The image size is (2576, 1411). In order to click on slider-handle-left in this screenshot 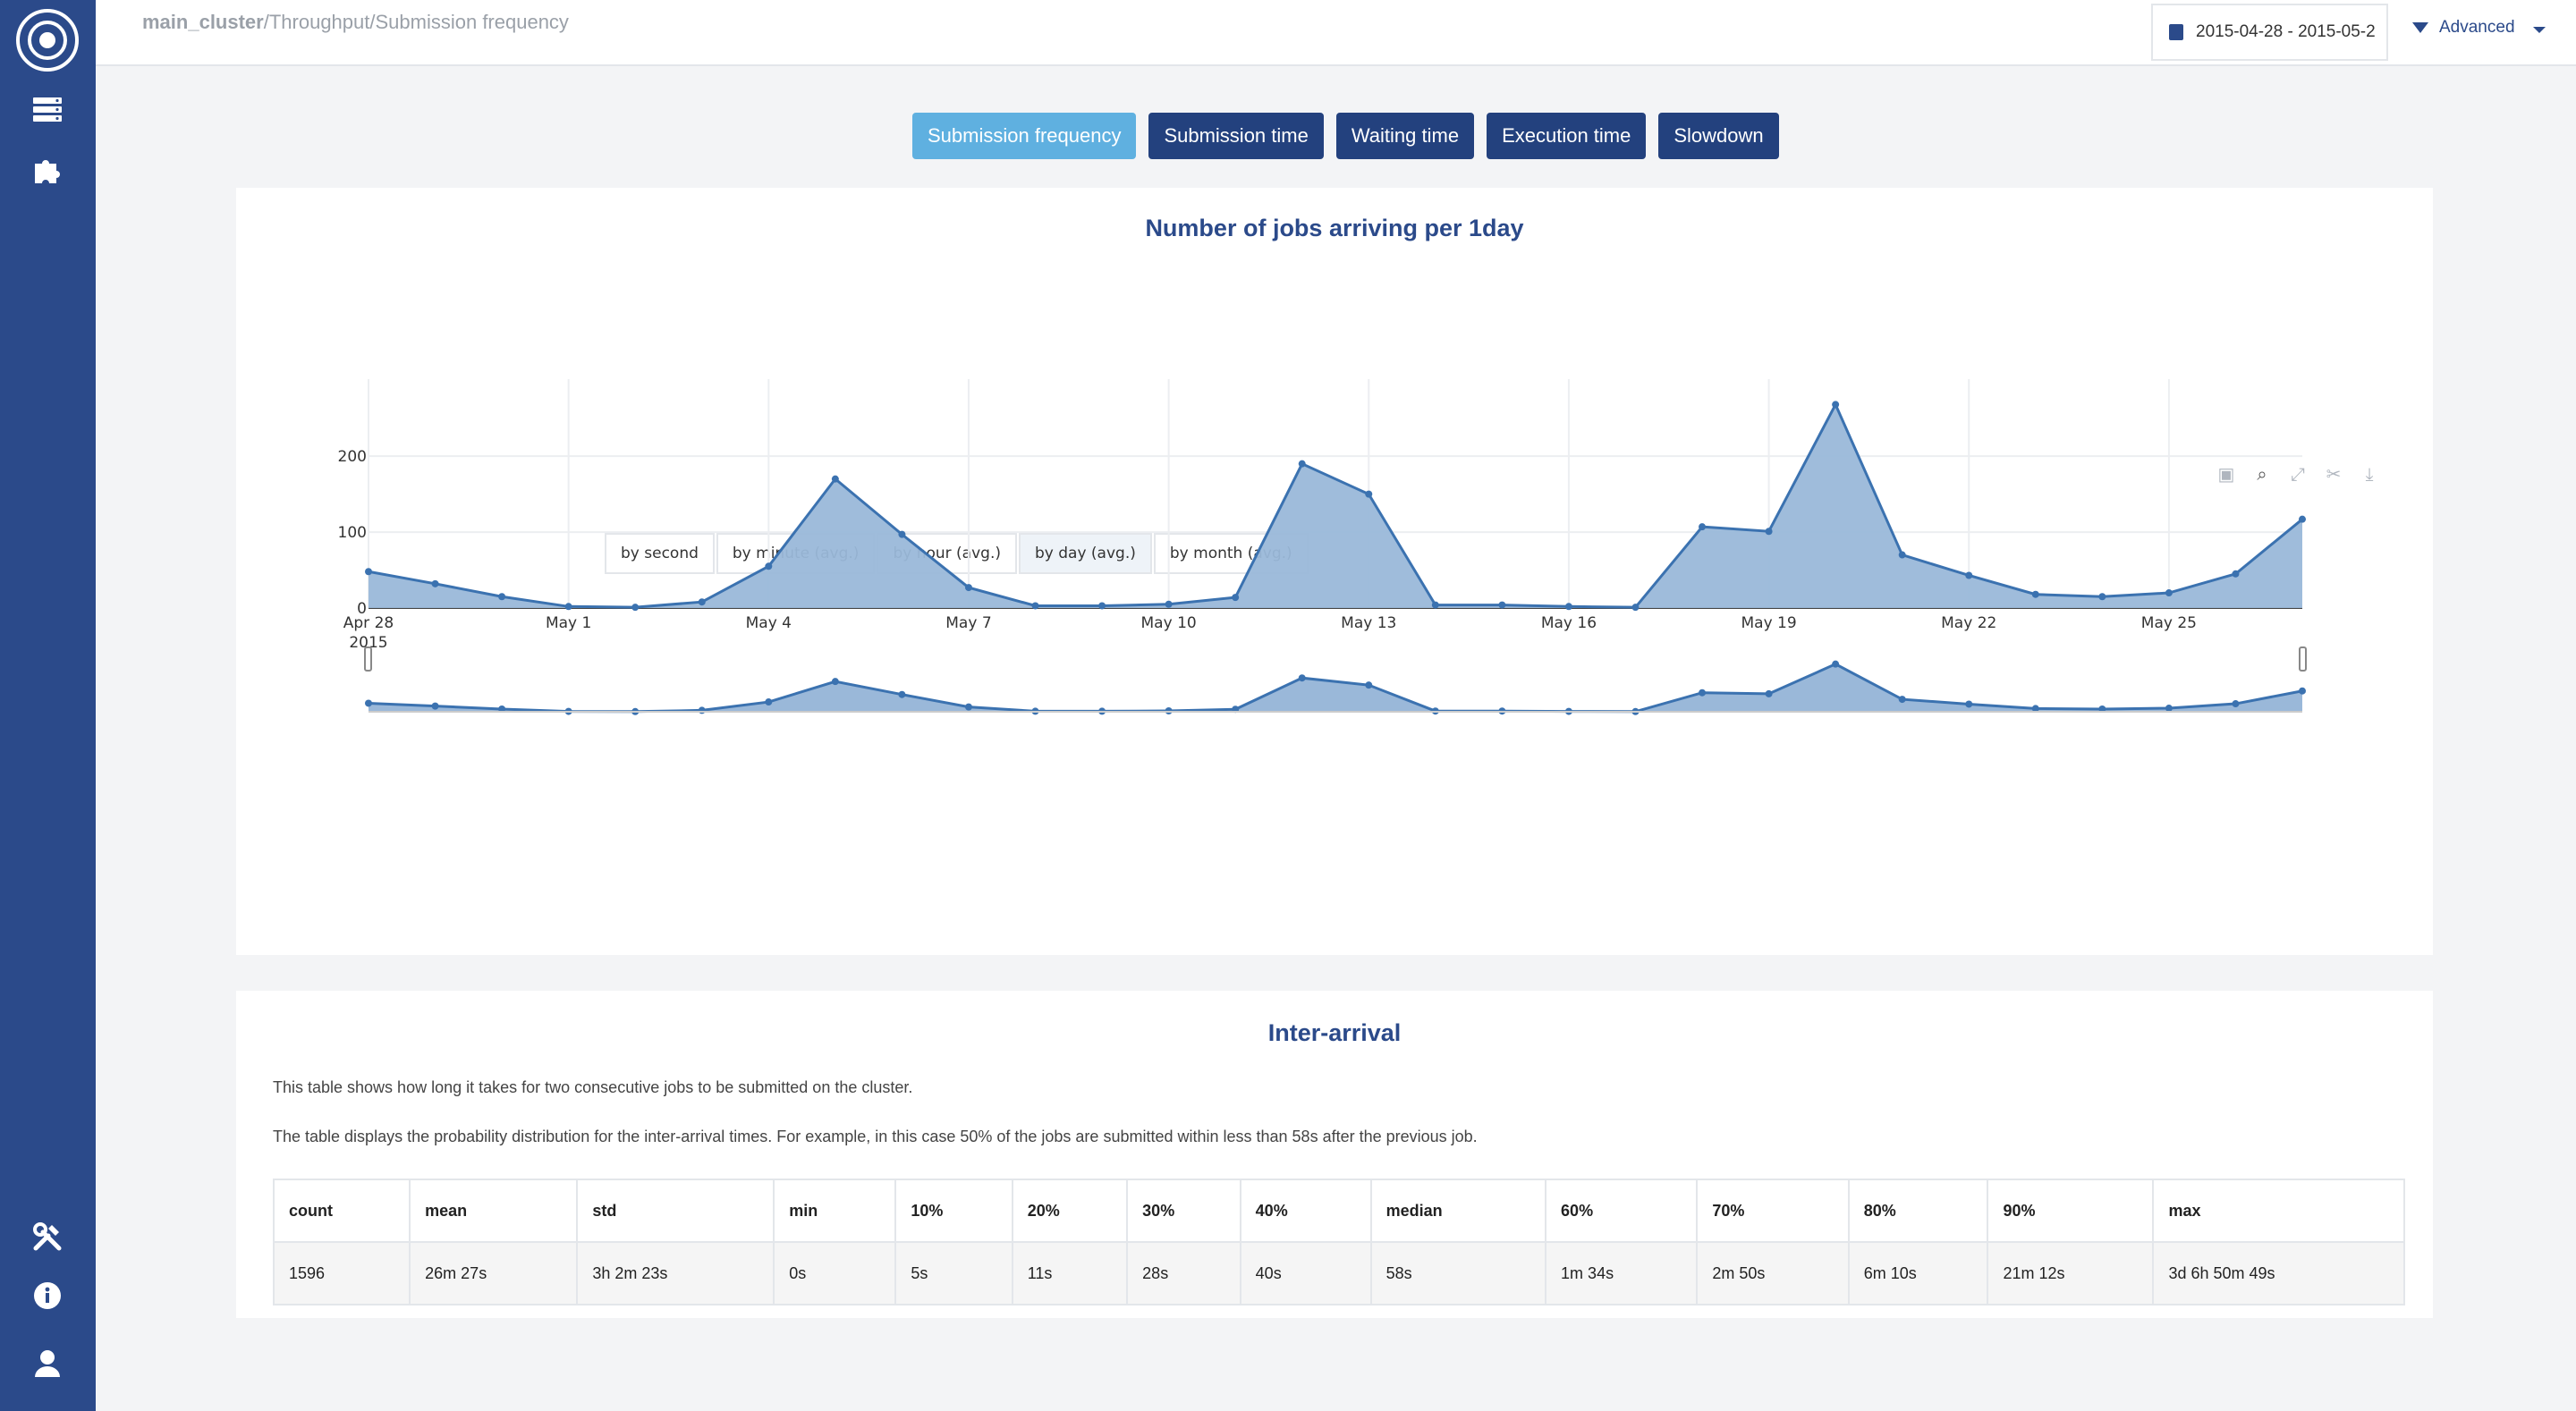, I will do `click(368, 659)`.